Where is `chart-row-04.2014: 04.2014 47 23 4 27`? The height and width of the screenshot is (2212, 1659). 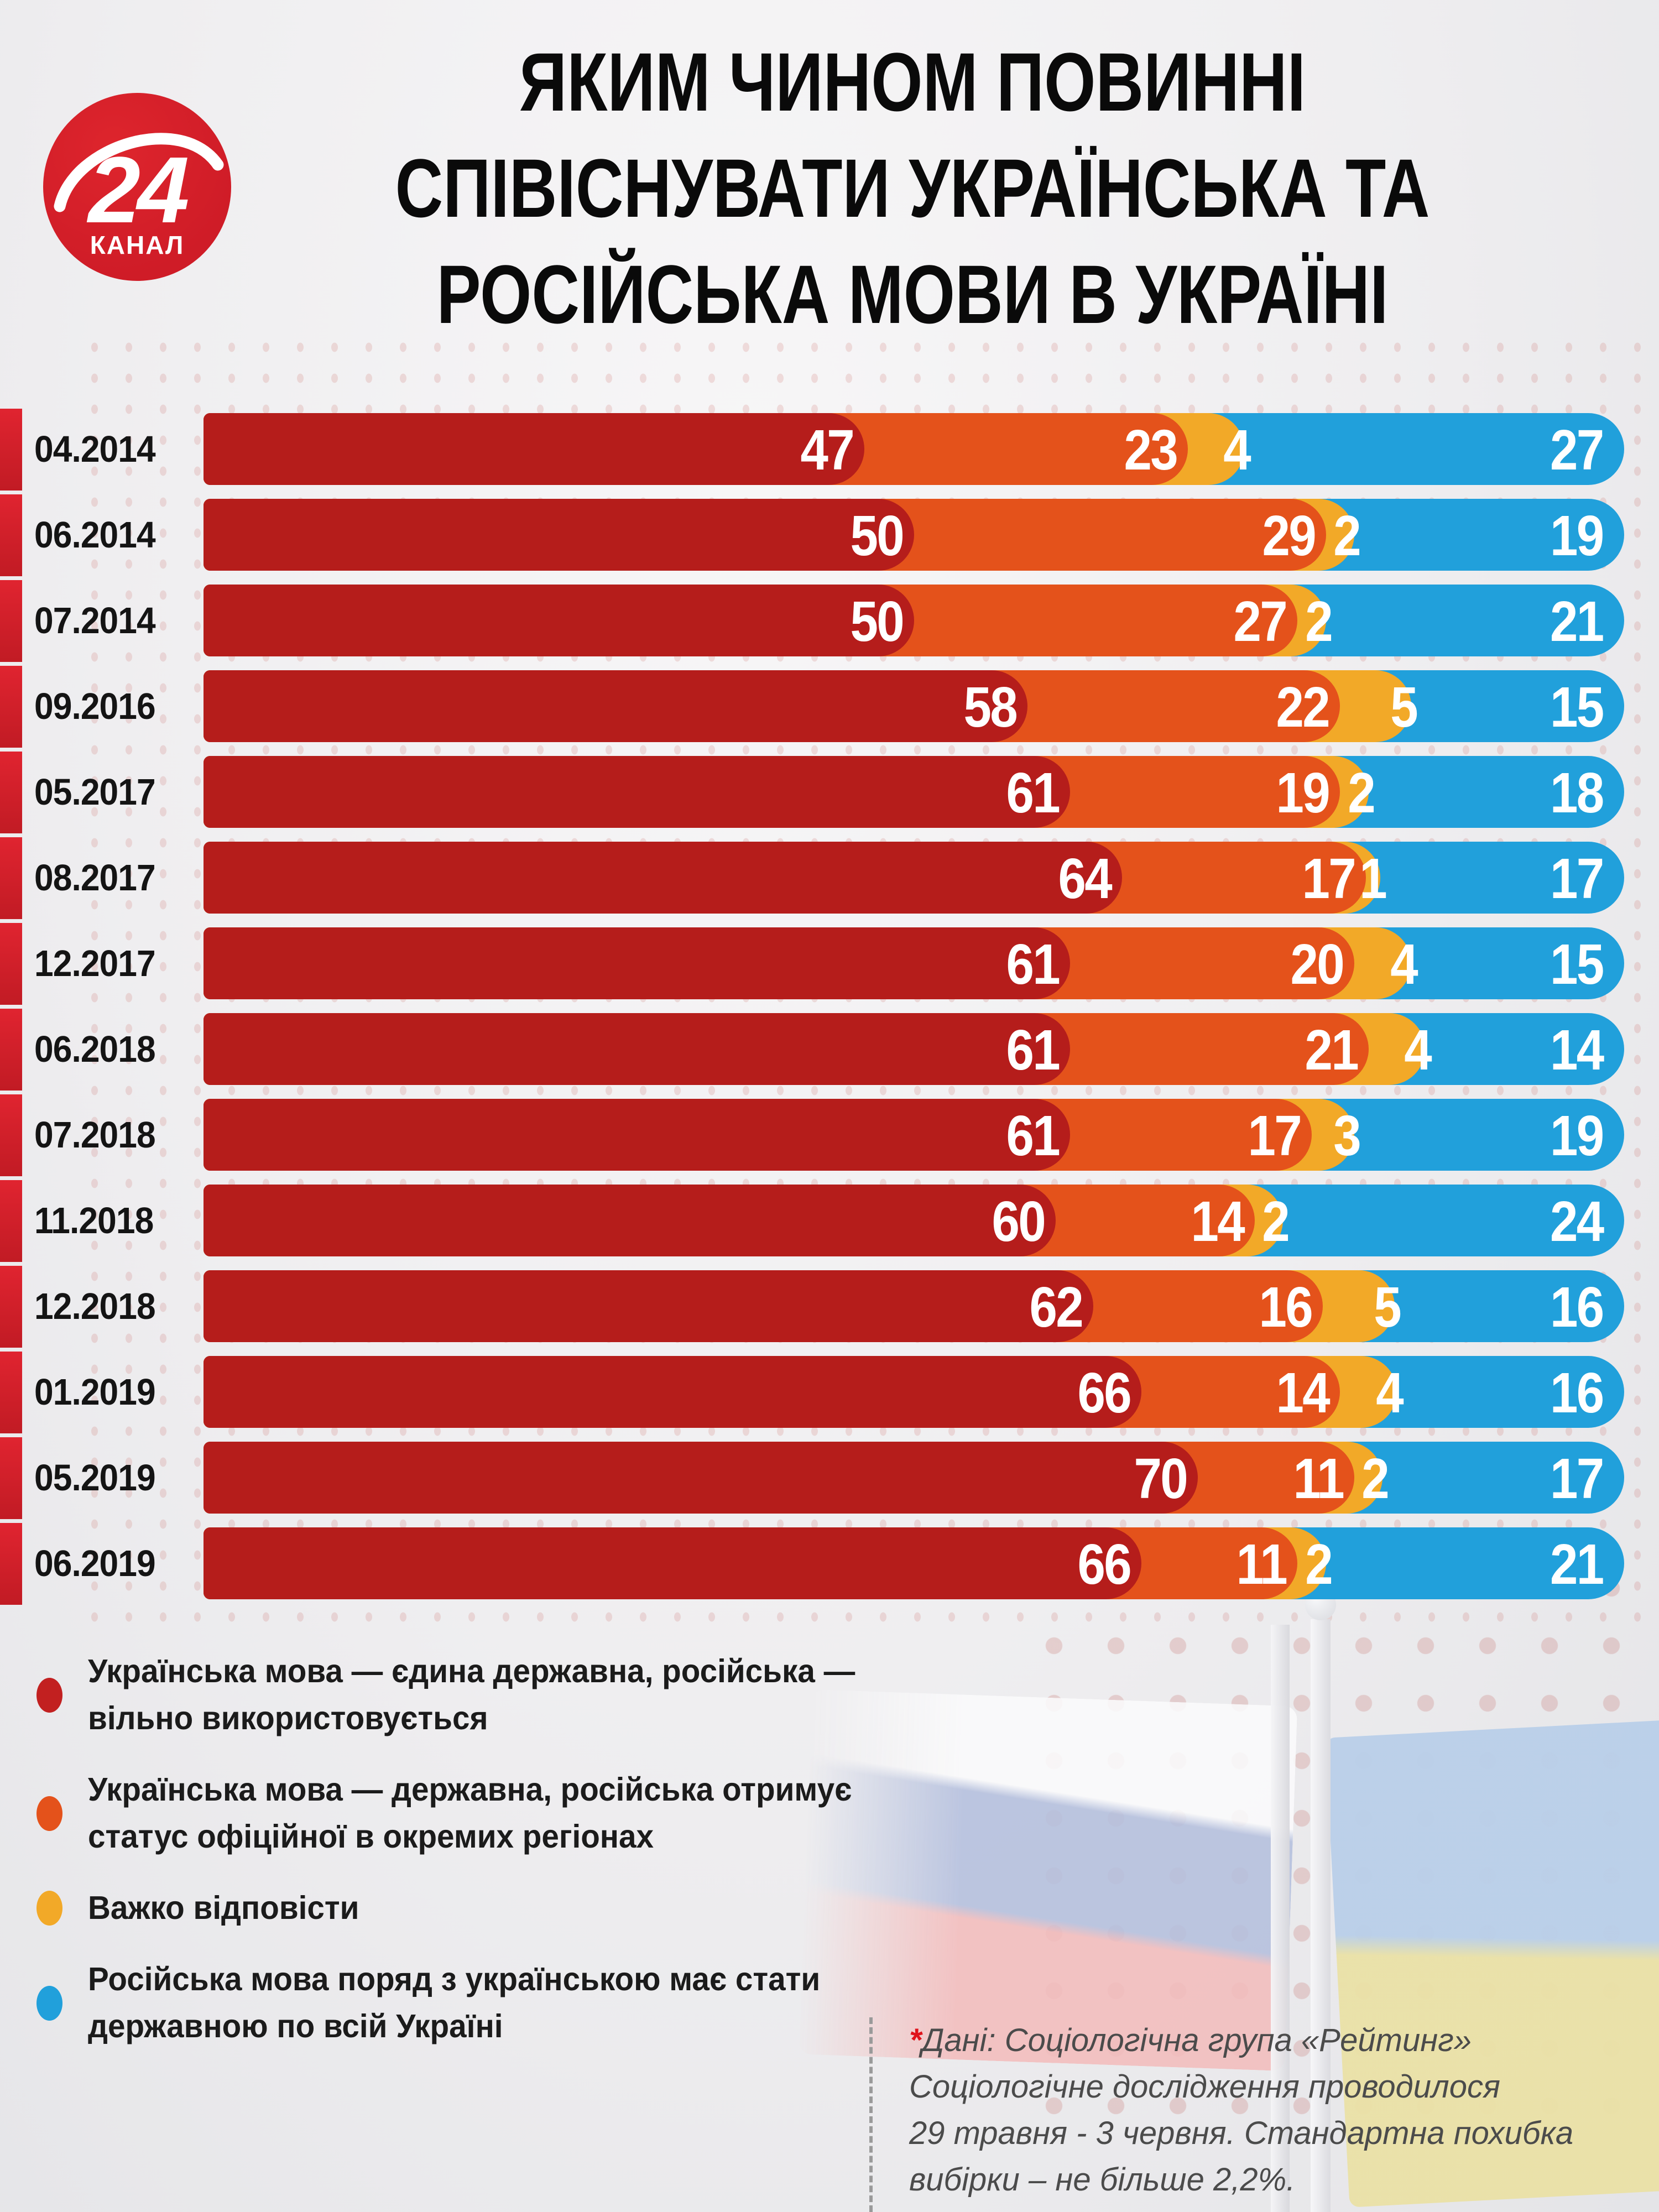
chart-row-04.2014: 04.2014 47 23 4 27 is located at coordinates (830, 450).